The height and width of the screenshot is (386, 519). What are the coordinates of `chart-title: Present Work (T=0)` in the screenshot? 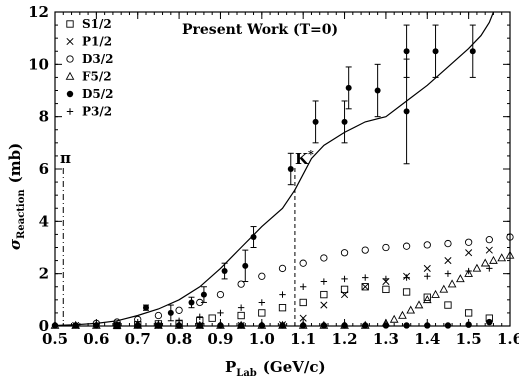 It's located at (260, 30).